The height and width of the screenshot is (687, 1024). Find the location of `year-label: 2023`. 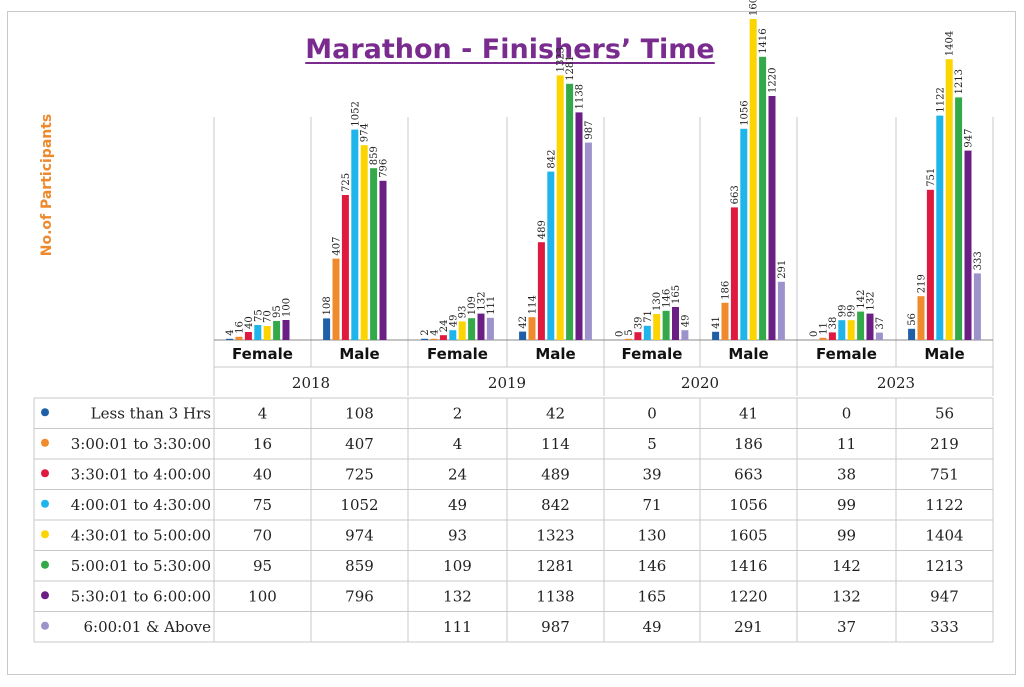

year-label: 2023 is located at coordinates (896, 383).